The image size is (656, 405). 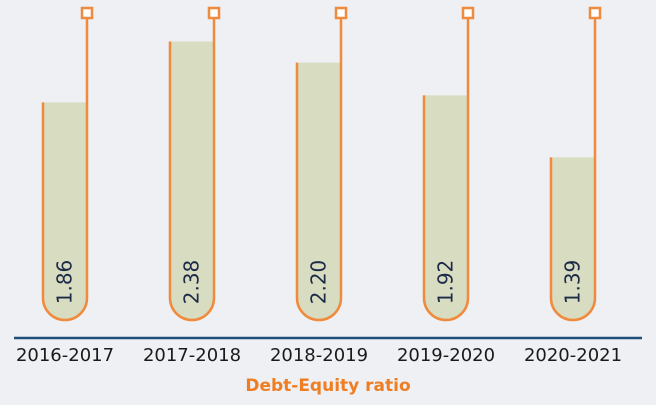 I want to click on value-label: 2.38, so click(x=192, y=282).